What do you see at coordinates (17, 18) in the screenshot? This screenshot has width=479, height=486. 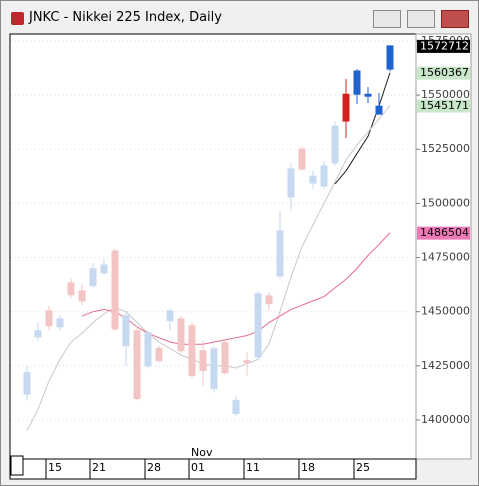 I see `app-icon` at bounding box center [17, 18].